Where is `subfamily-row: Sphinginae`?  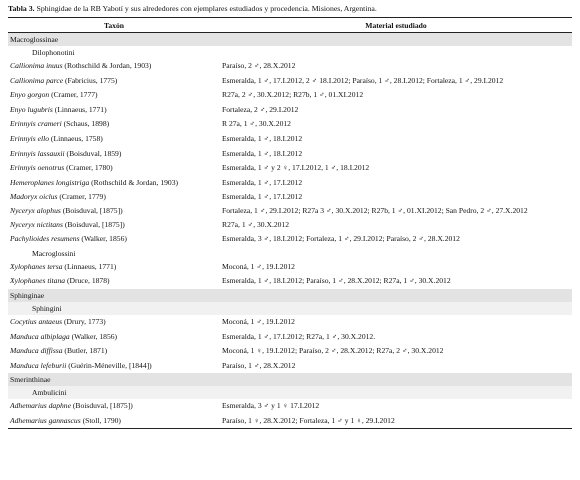
subfamily-row: Sphinginae is located at coordinates (290, 295).